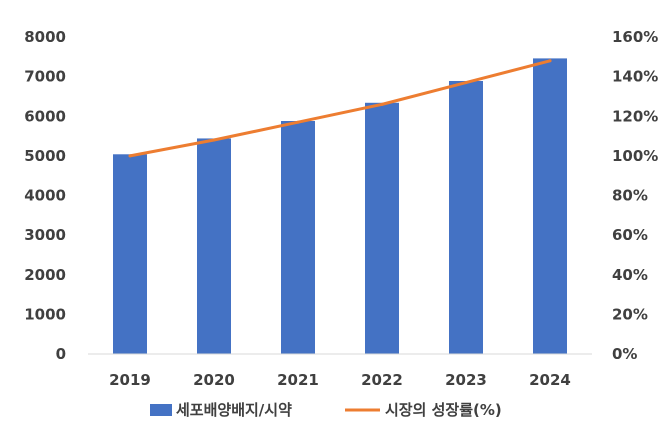 The width and height of the screenshot is (672, 434). Describe the element at coordinates (466, 380) in the screenshot. I see `x-axis-tick-label: 2023` at that location.